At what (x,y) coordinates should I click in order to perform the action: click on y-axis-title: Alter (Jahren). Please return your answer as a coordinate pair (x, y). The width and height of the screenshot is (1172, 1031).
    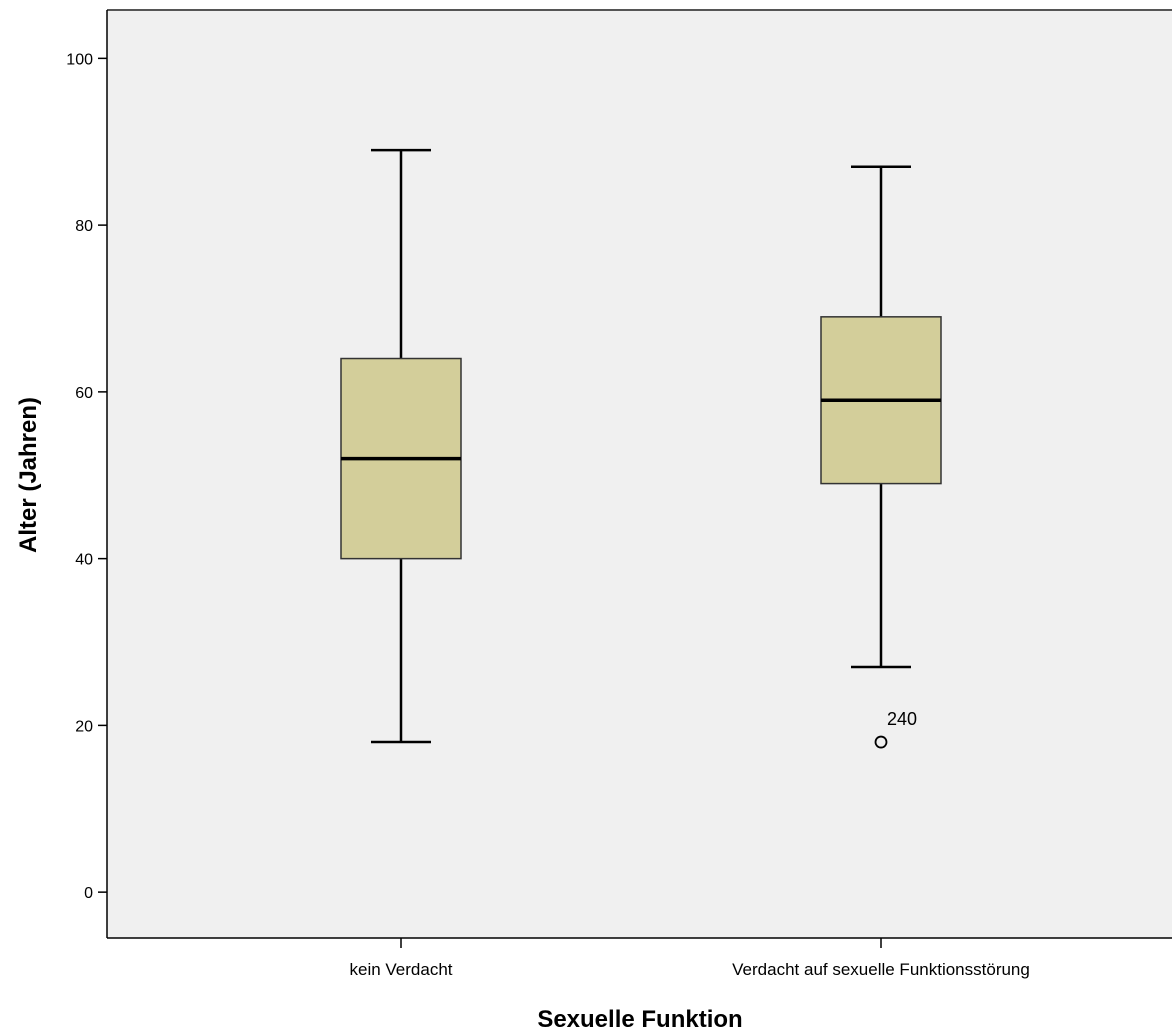
    Looking at the image, I should click on (28, 475).